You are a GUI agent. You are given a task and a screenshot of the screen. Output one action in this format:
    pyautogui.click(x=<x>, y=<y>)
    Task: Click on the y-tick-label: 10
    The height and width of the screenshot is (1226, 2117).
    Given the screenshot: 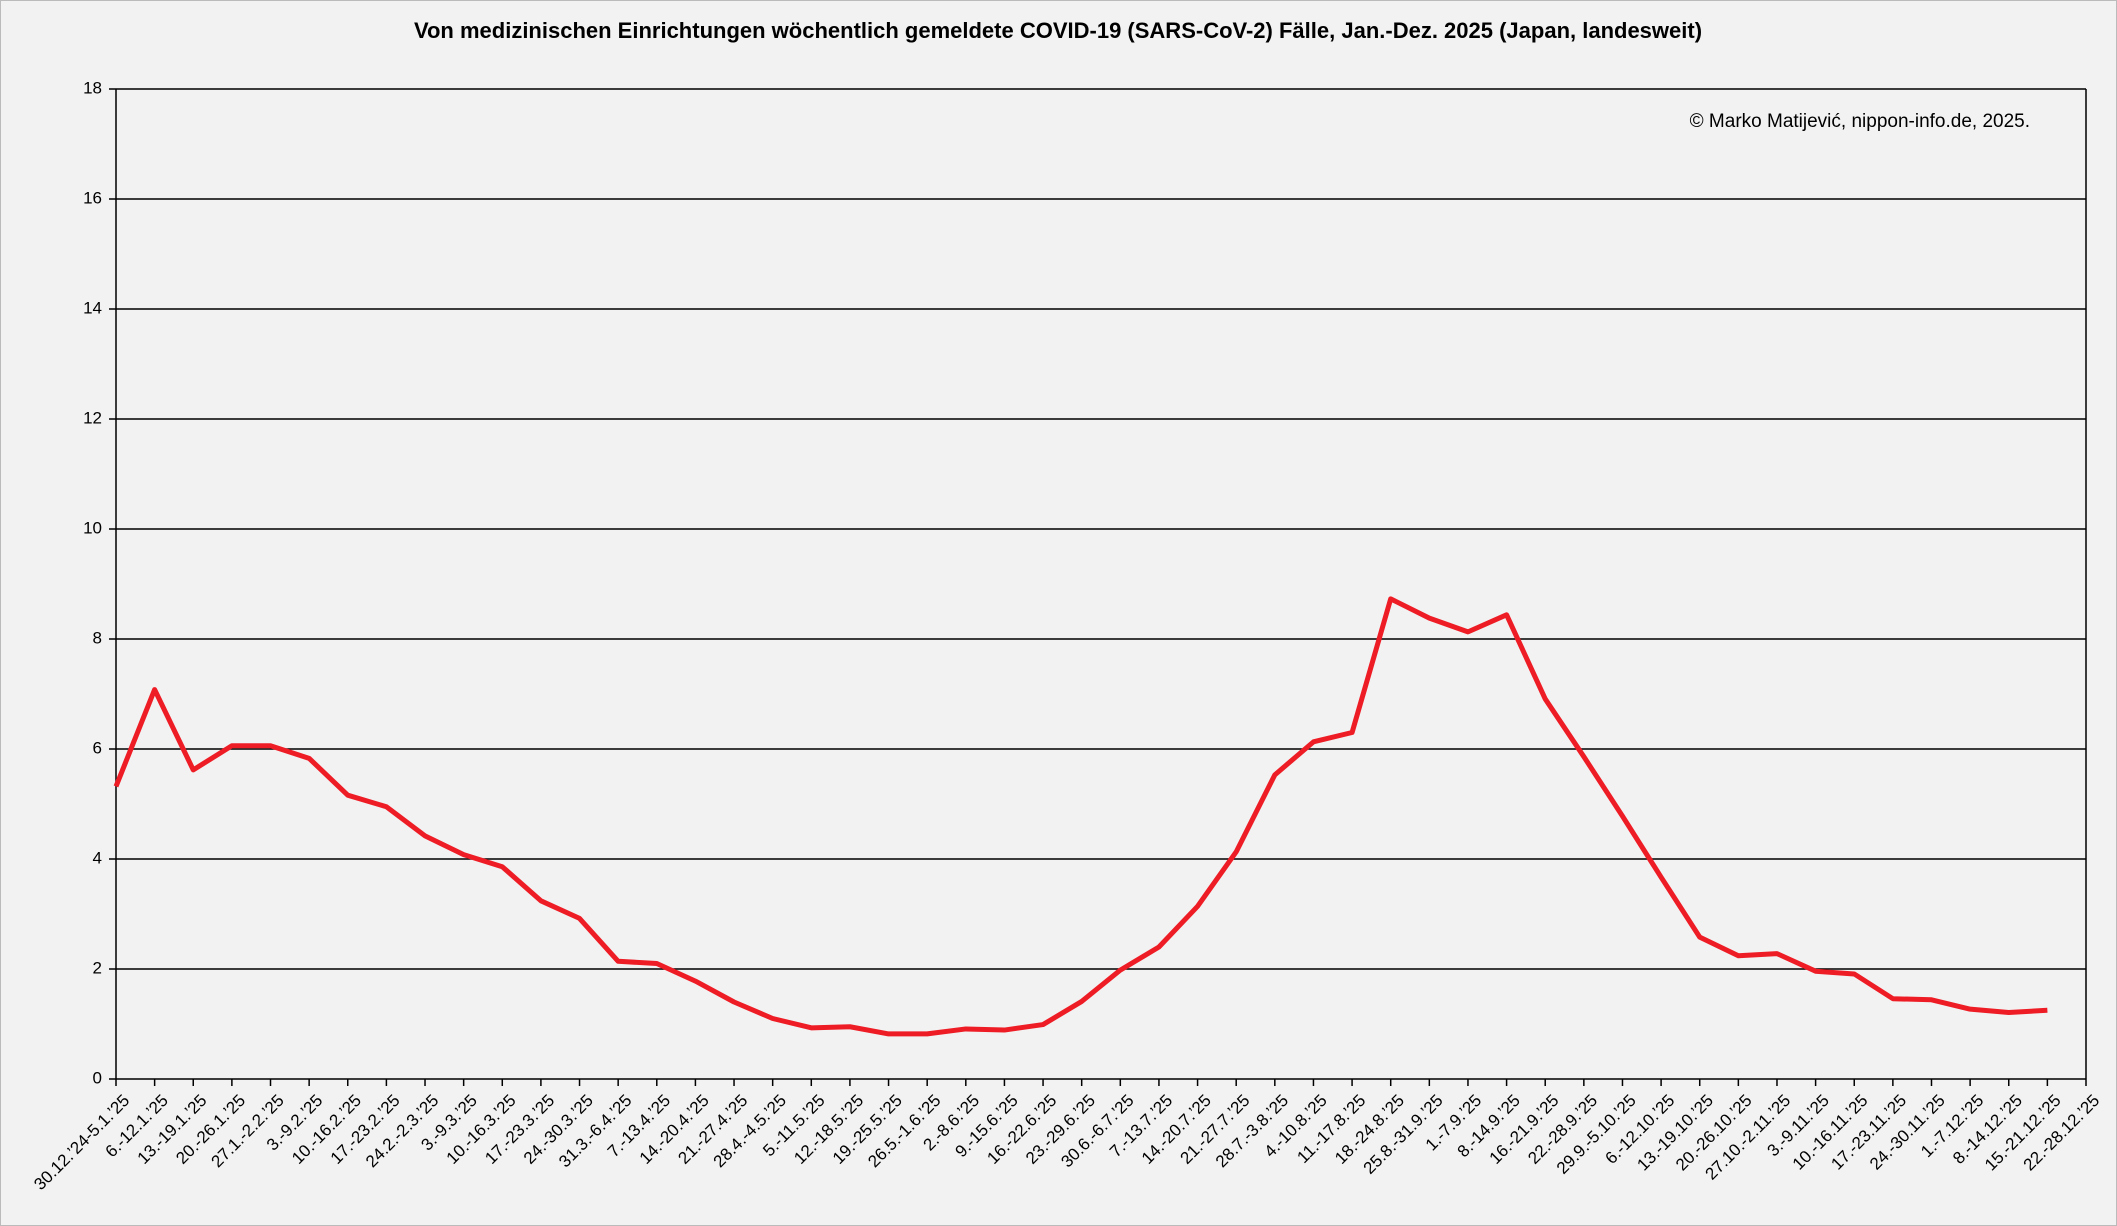 What is the action you would take?
    pyautogui.click(x=92, y=527)
    